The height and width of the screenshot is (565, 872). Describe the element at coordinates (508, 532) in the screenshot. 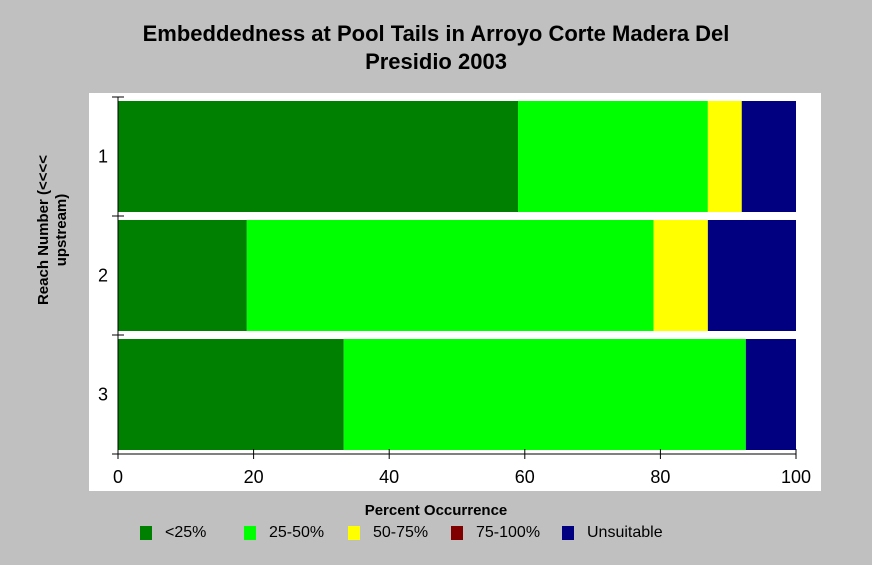

I see `legend-label: 75-100%` at that location.